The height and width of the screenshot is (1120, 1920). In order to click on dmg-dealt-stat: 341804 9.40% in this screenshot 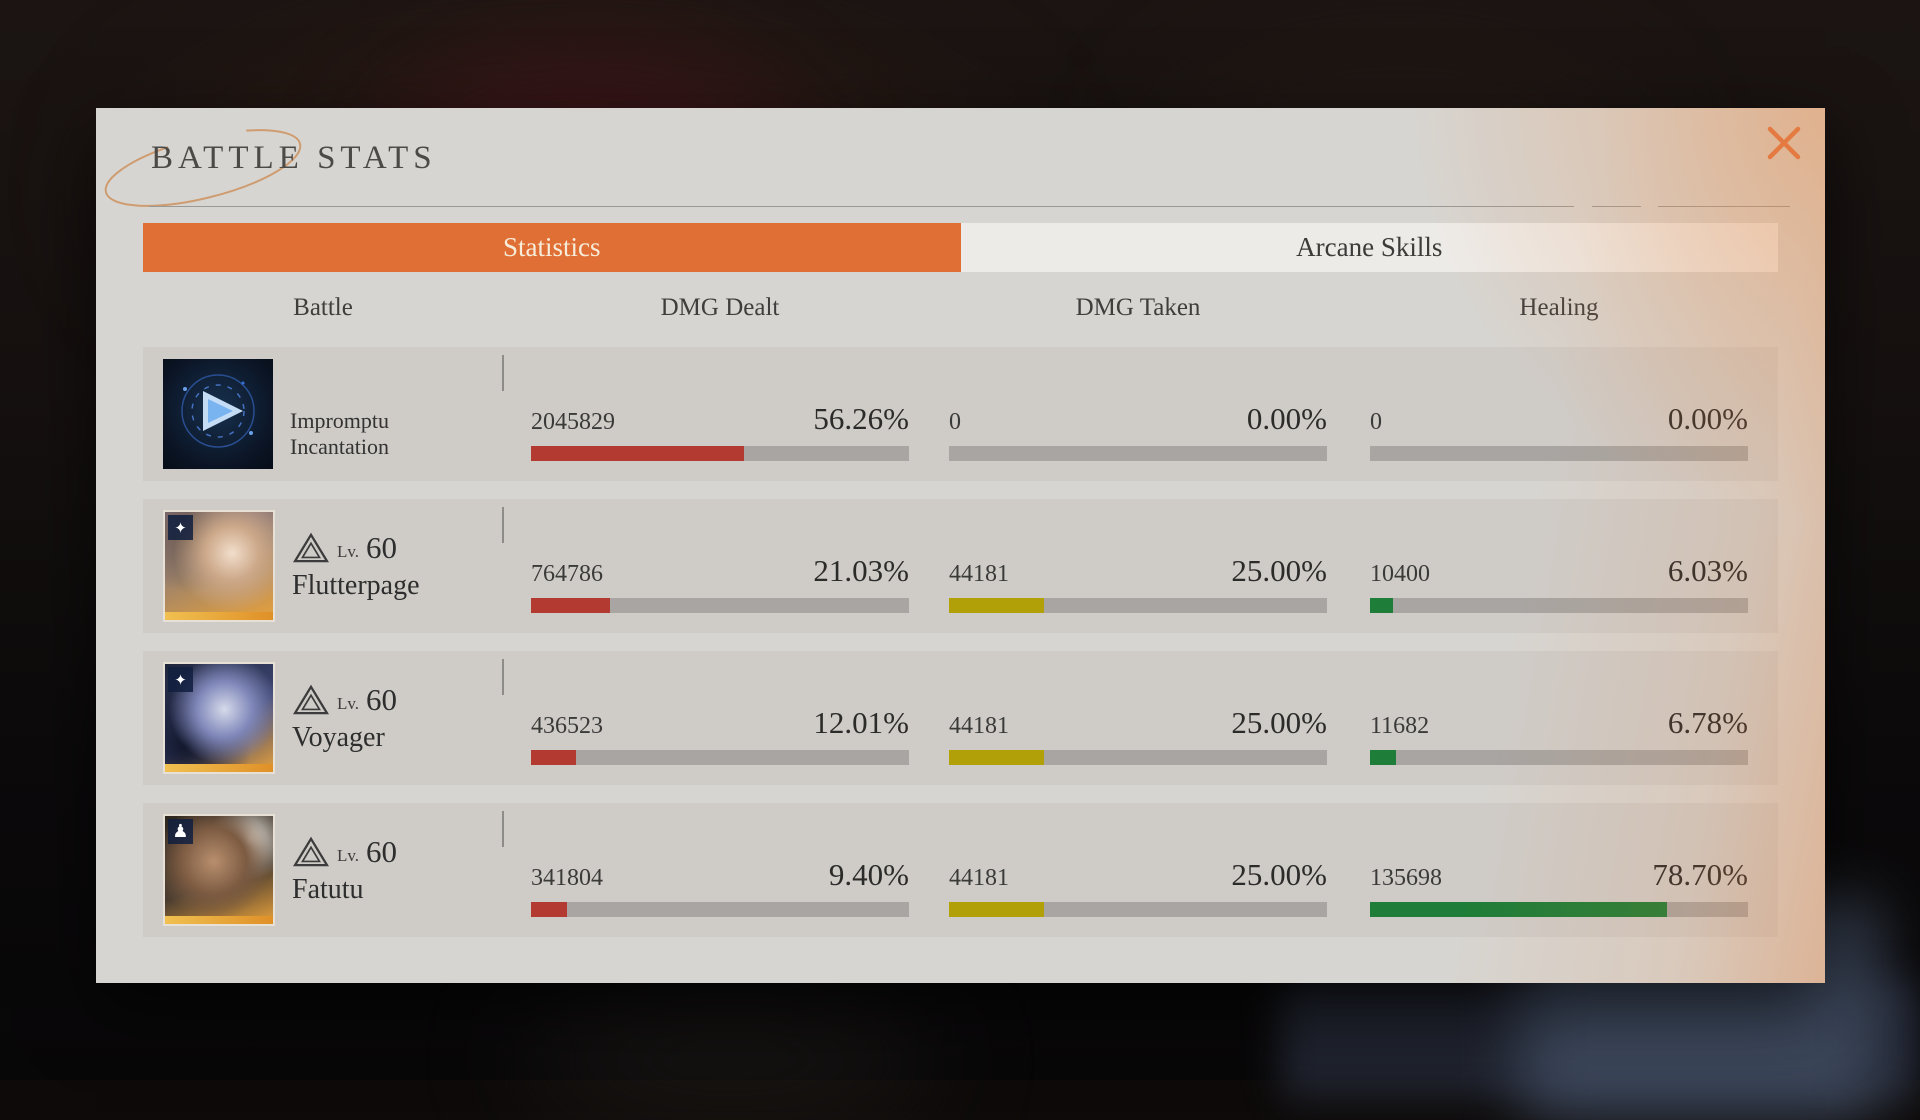, I will do `click(720, 887)`.